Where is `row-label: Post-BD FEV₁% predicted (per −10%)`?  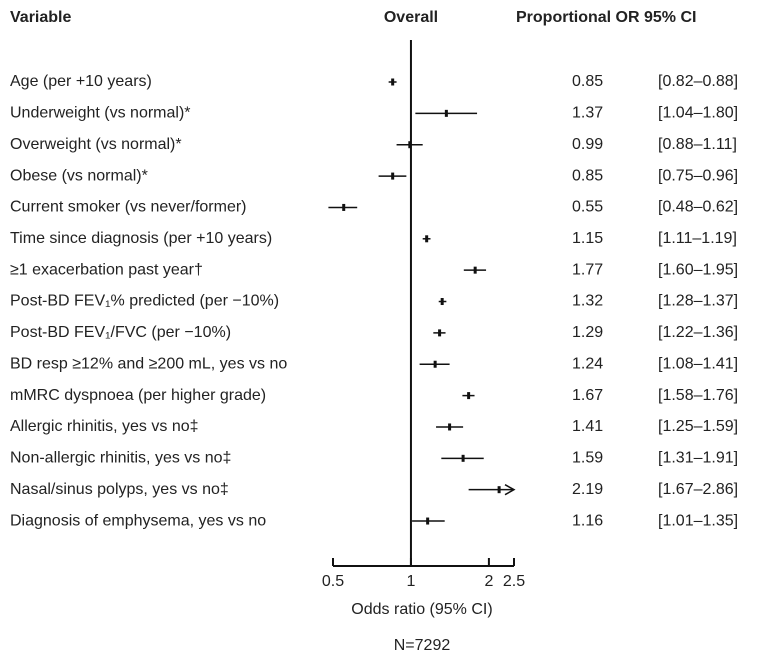 row-label: Post-BD FEV₁% predicted (per −10%) is located at coordinates (144, 301).